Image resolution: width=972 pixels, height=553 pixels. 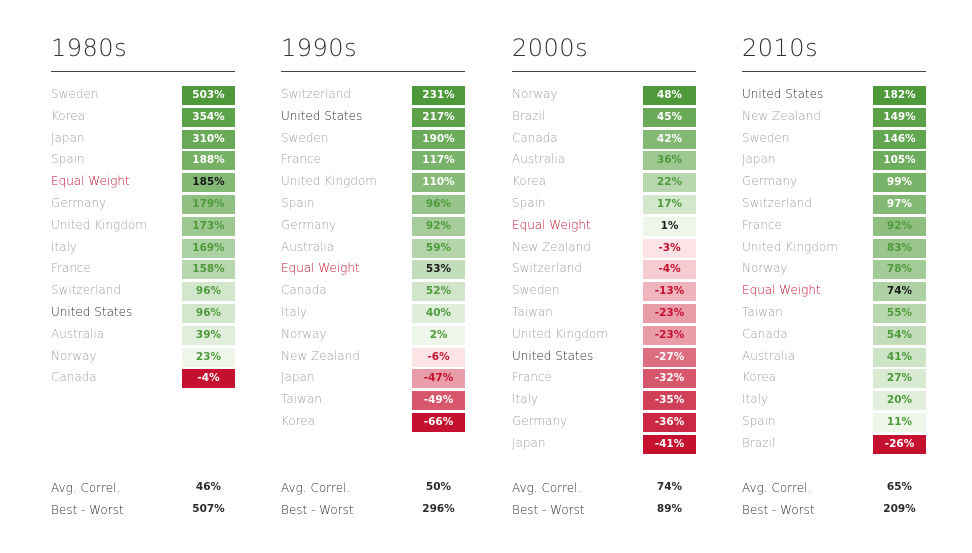 I want to click on table-row: New Zealand 149%, so click(x=835, y=118).